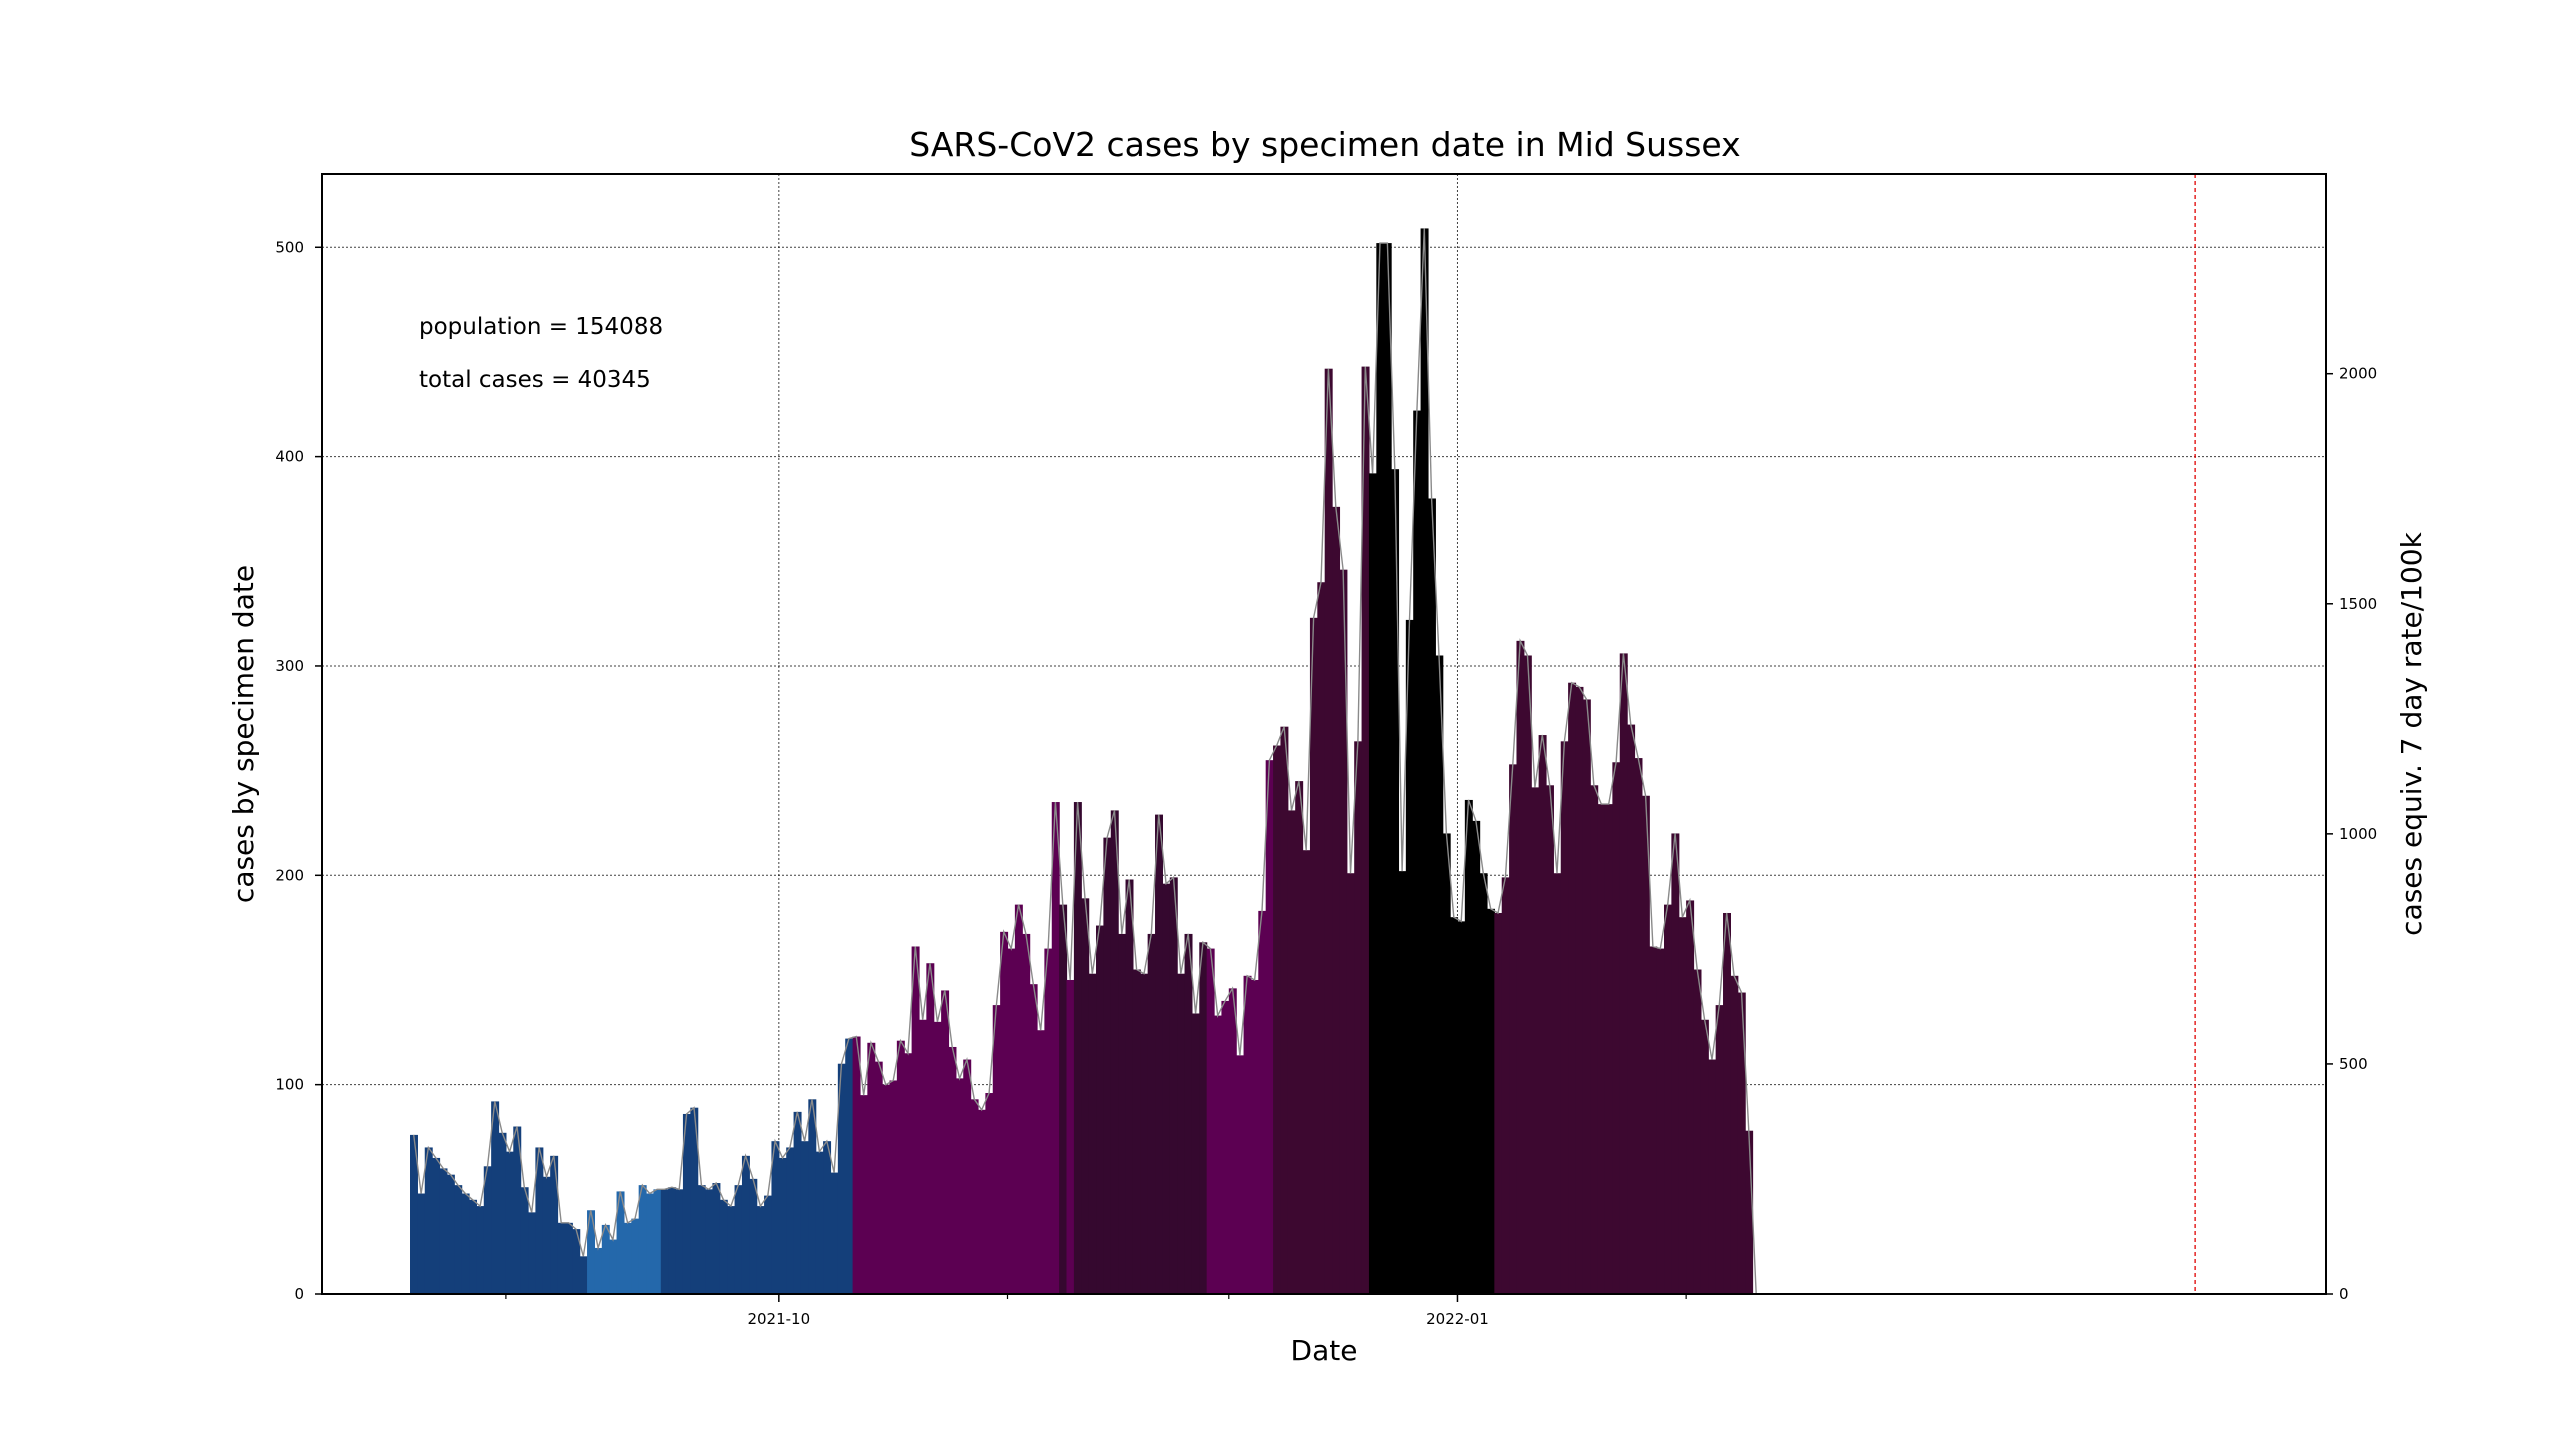 Image resolution: width=2560 pixels, height=1444 pixels. Describe the element at coordinates (1096, 1311) in the screenshot. I see `x-axis: 2021-10 2022-01` at that location.